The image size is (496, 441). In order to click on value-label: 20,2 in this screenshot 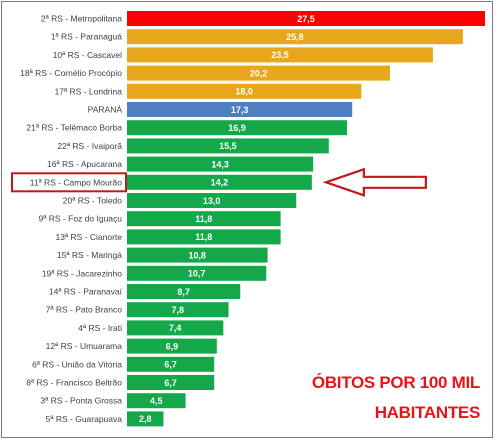, I will do `click(259, 73)`.